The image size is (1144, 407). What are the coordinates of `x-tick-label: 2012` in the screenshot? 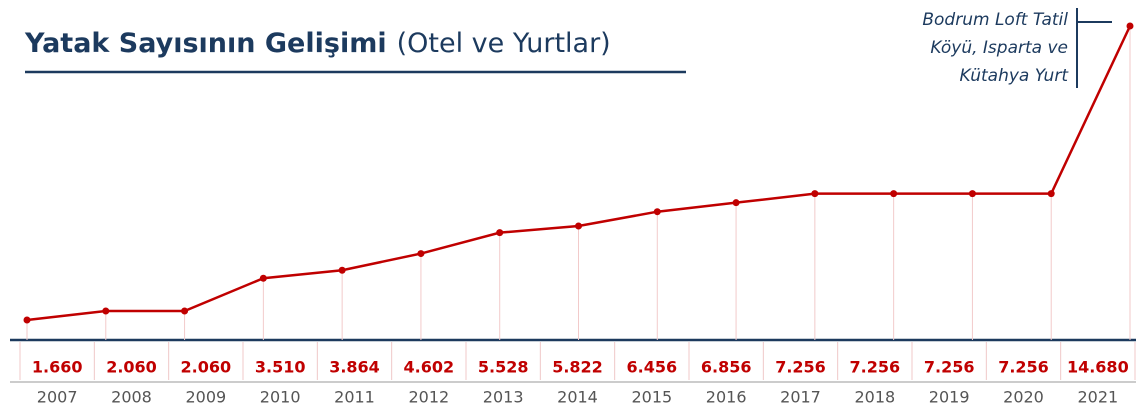 It's located at (428, 397).